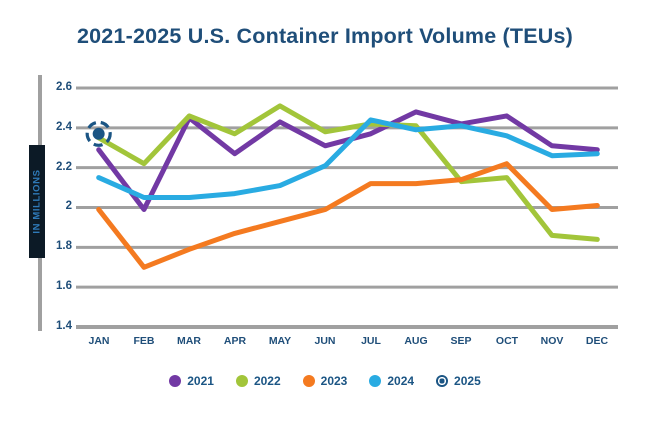  I want to click on legend-item-2022: 2022, so click(258, 381).